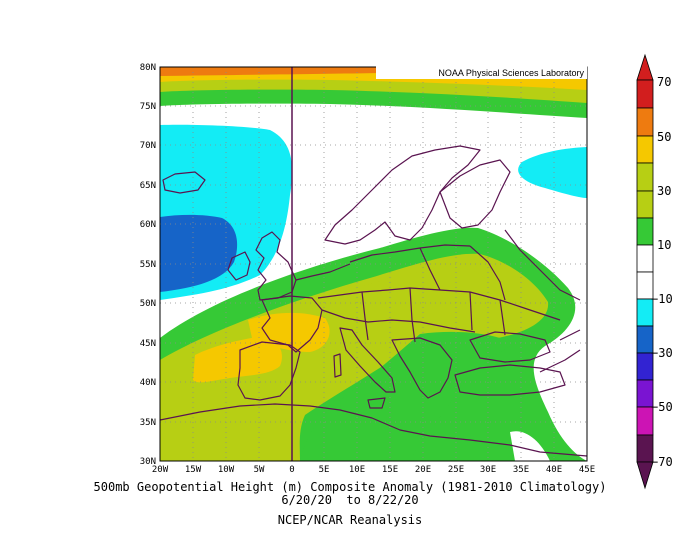 The image size is (700, 542). What do you see at coordinates (664, 137) in the screenshot?
I see `colorbar-label: 50` at bounding box center [664, 137].